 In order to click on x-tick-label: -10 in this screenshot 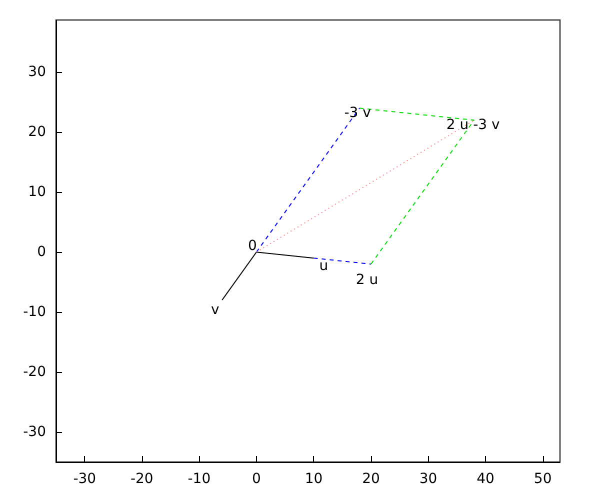, I will do `click(199, 479)`.